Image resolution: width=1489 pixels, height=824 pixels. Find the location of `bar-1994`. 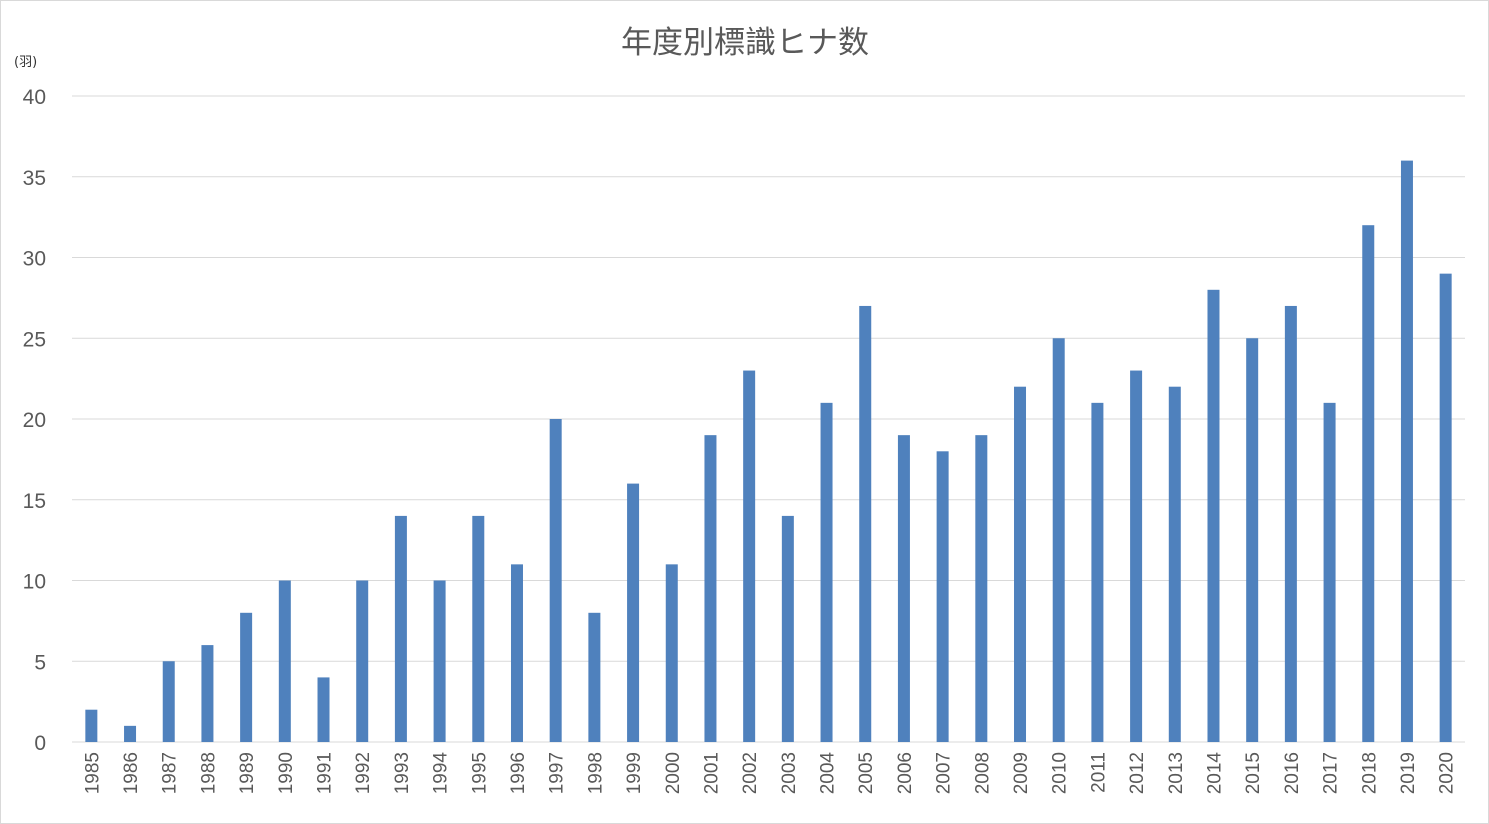

bar-1994 is located at coordinates (439, 661).